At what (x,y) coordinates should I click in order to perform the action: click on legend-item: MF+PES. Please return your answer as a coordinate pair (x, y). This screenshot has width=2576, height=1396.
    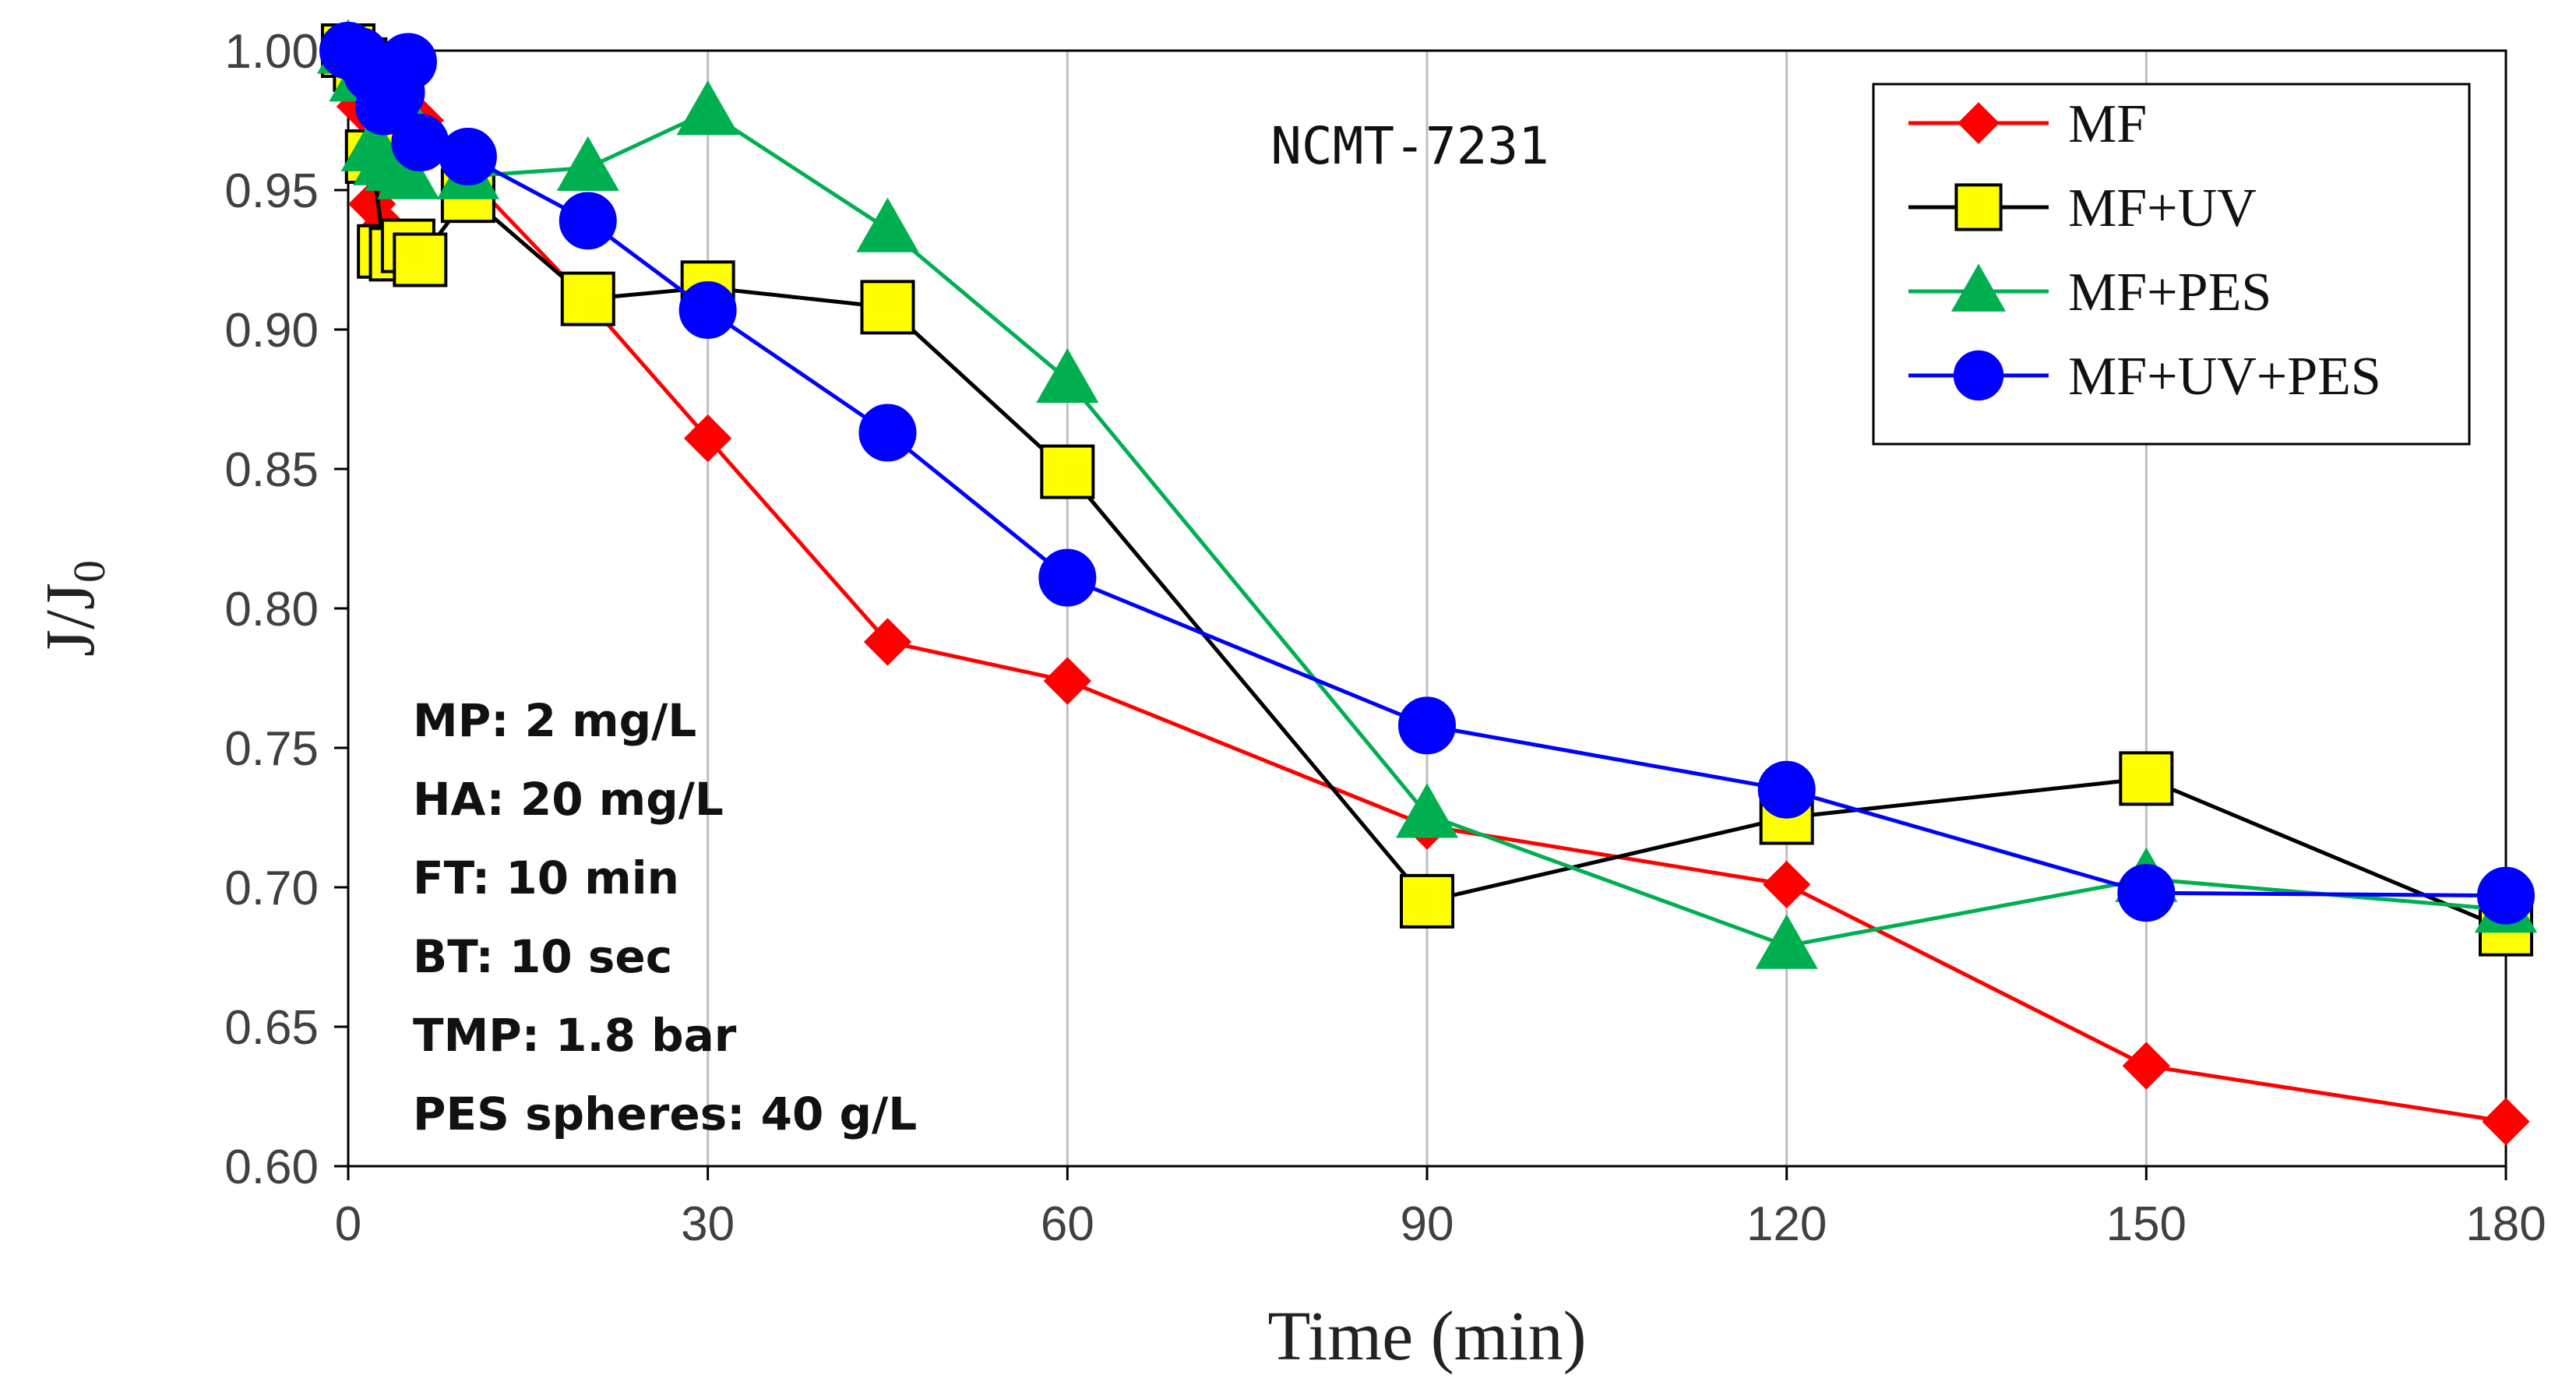
    Looking at the image, I should click on (2089, 293).